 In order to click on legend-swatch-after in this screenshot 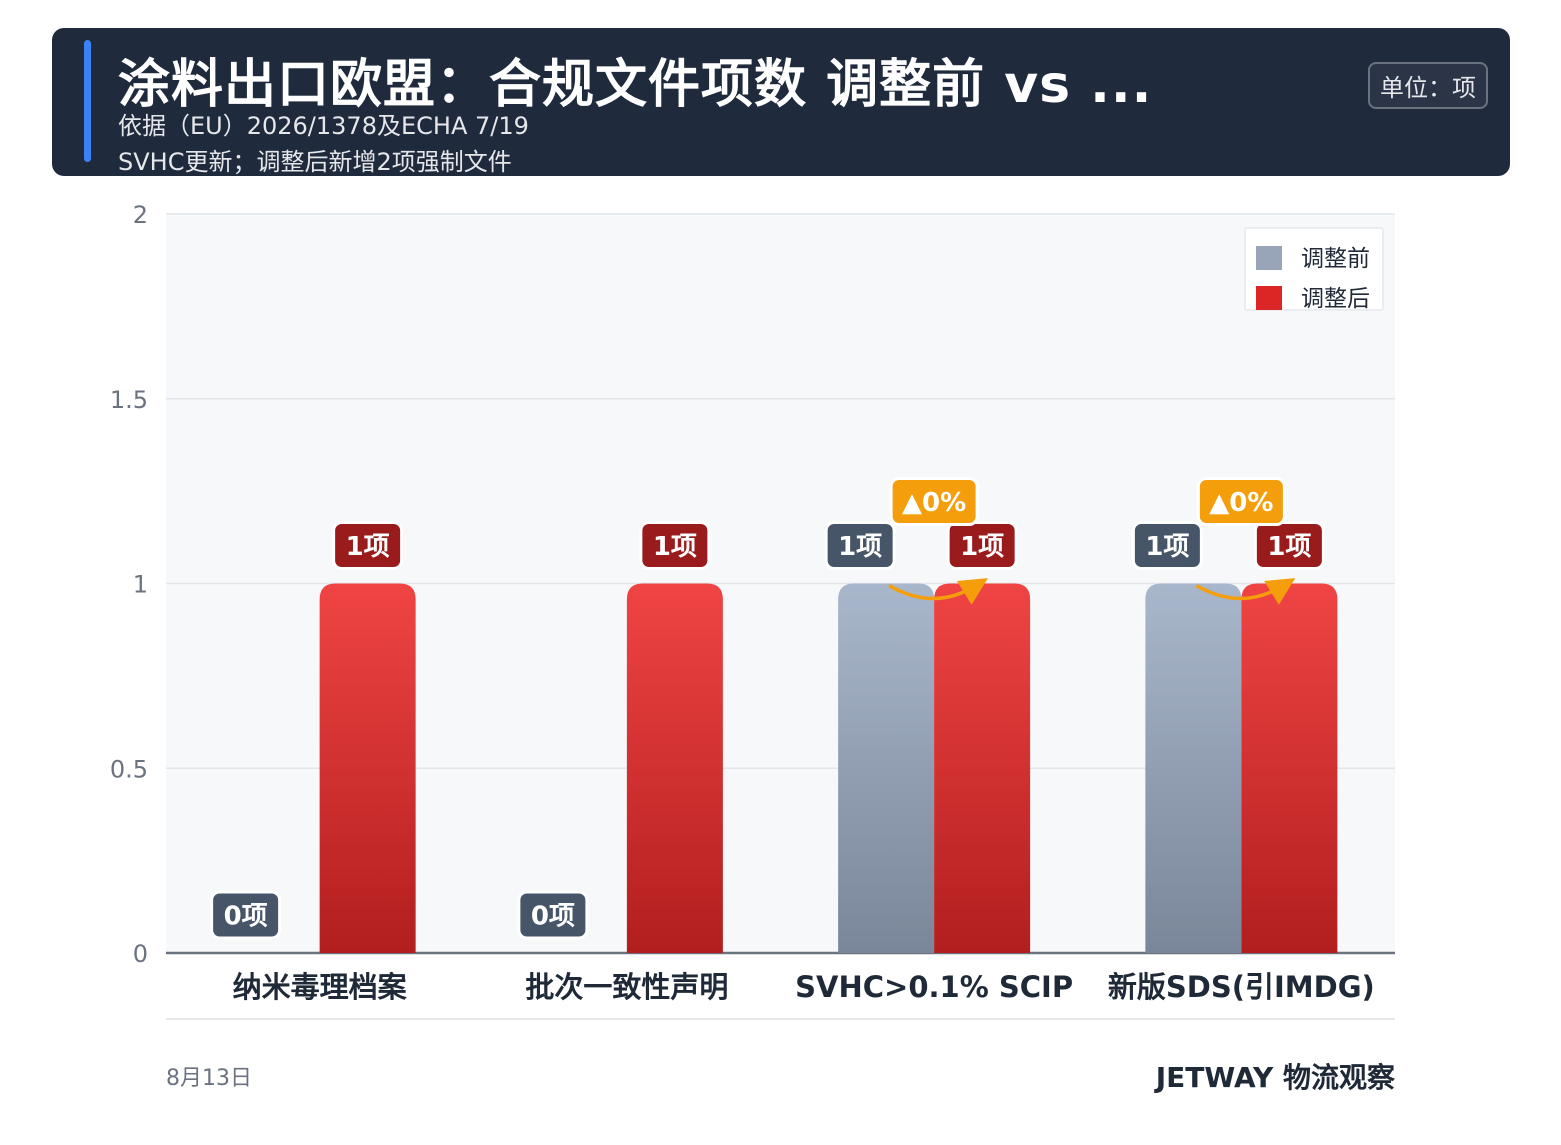, I will do `click(1269, 298)`.